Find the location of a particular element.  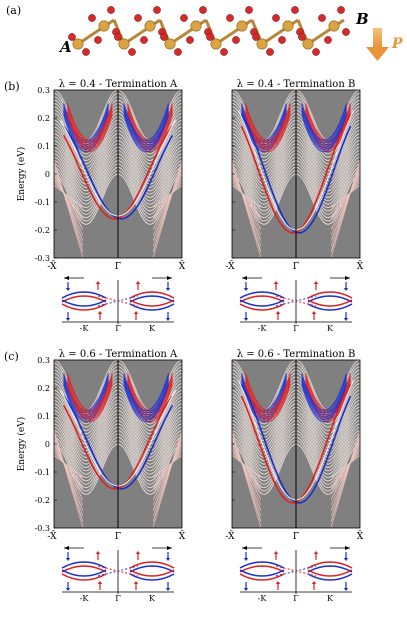

inset-schematic: -K Γ K is located at coordinates (296, 304).